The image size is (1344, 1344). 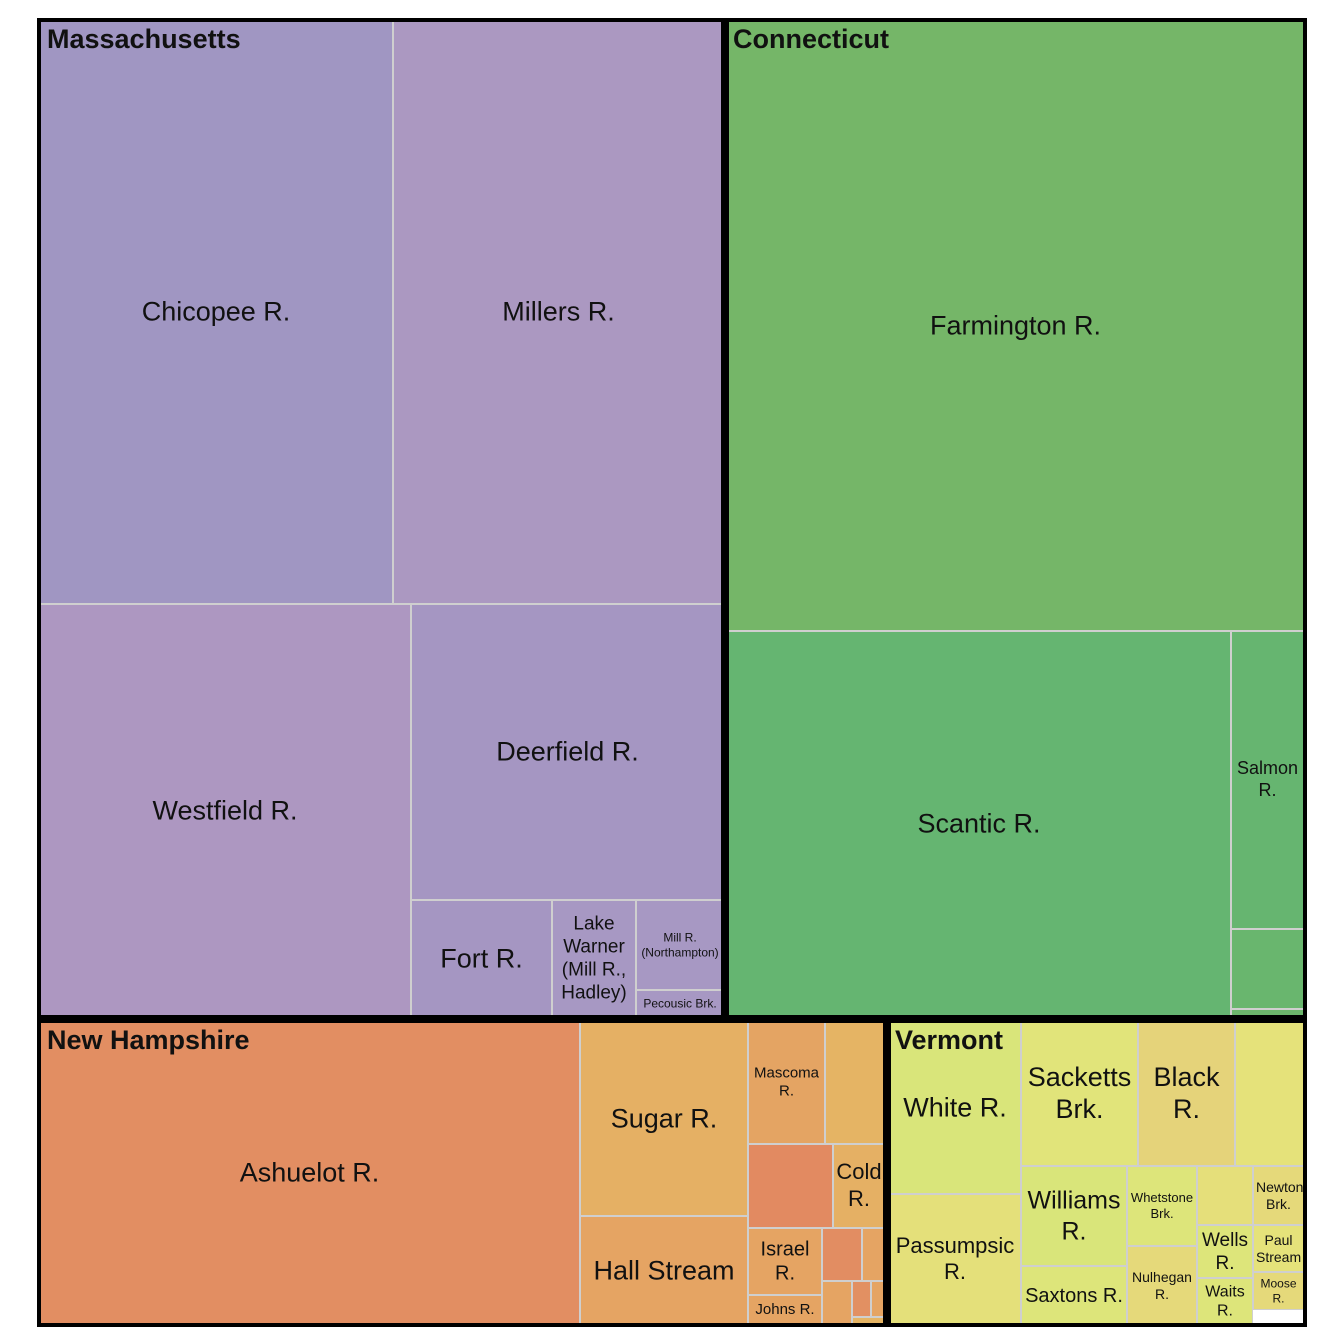 I want to click on tile-black-r: Black R., so click(x=1186, y=1093).